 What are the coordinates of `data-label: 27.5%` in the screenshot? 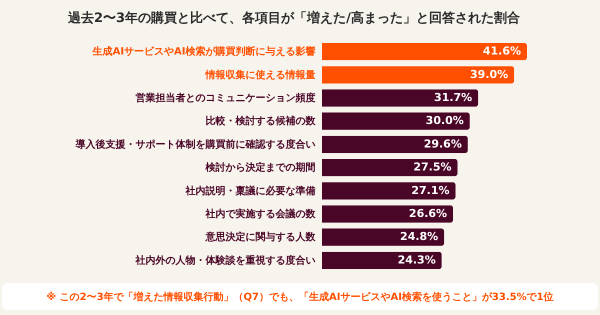 It's located at (432, 167).